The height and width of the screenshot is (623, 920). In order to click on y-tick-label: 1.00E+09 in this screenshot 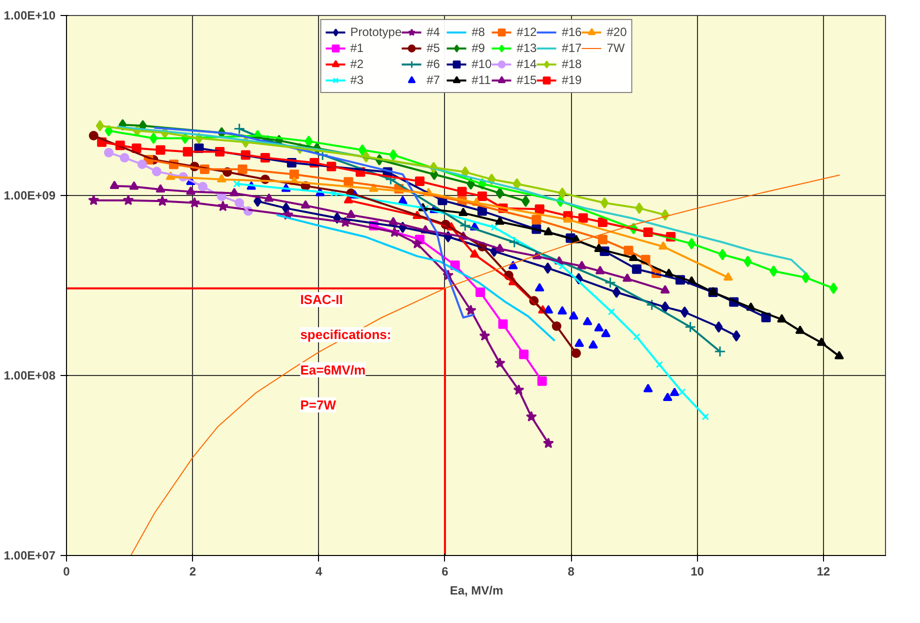, I will do `click(30, 195)`.